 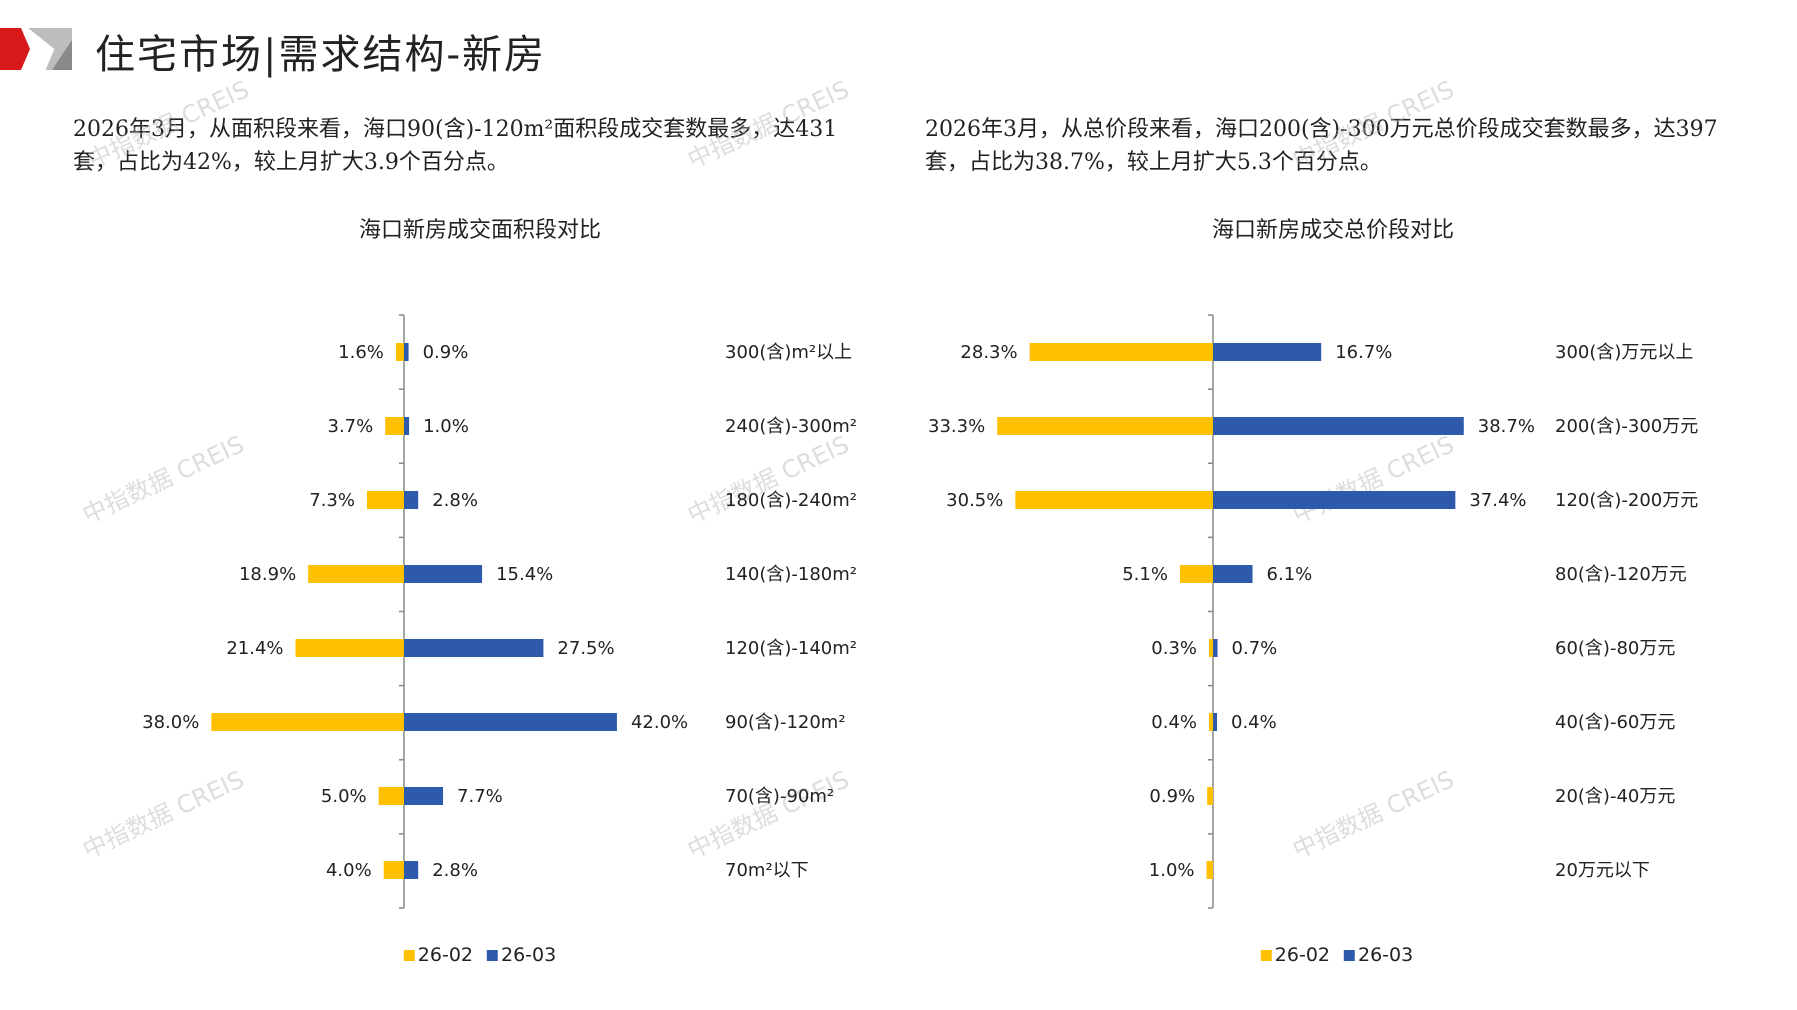 I want to click on category-label: 90(含)-120m², so click(x=785, y=722).